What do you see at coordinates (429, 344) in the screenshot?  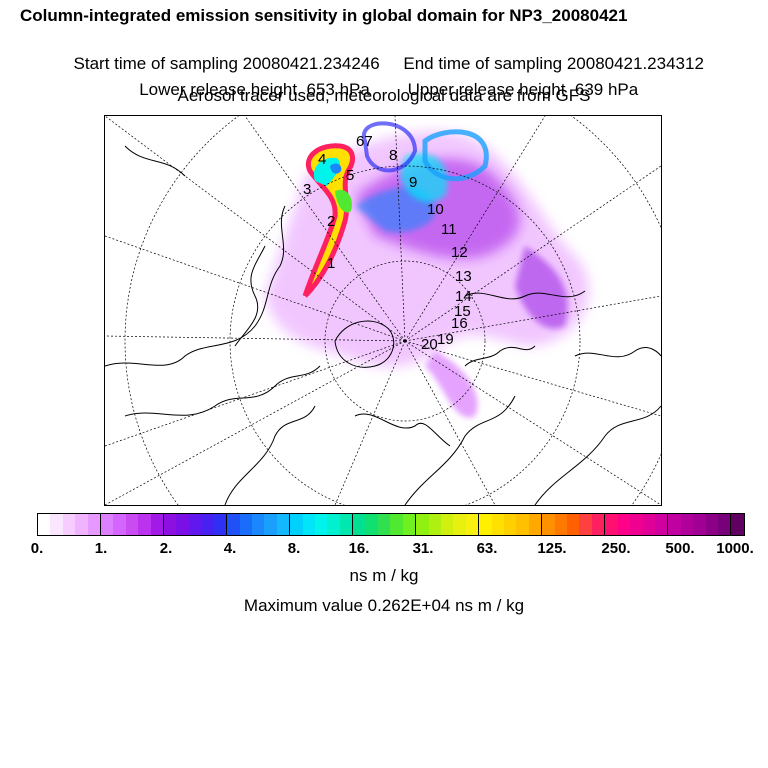 I see `traj-label: 20` at bounding box center [429, 344].